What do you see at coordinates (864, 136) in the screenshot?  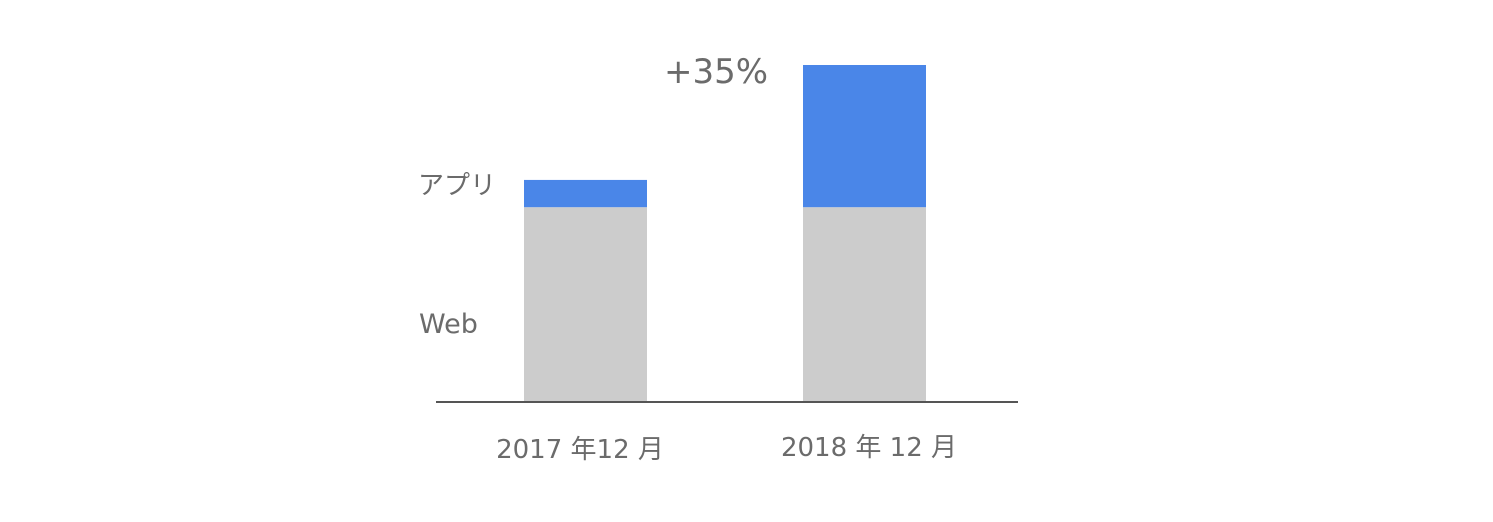 I see `bar-app-2018` at bounding box center [864, 136].